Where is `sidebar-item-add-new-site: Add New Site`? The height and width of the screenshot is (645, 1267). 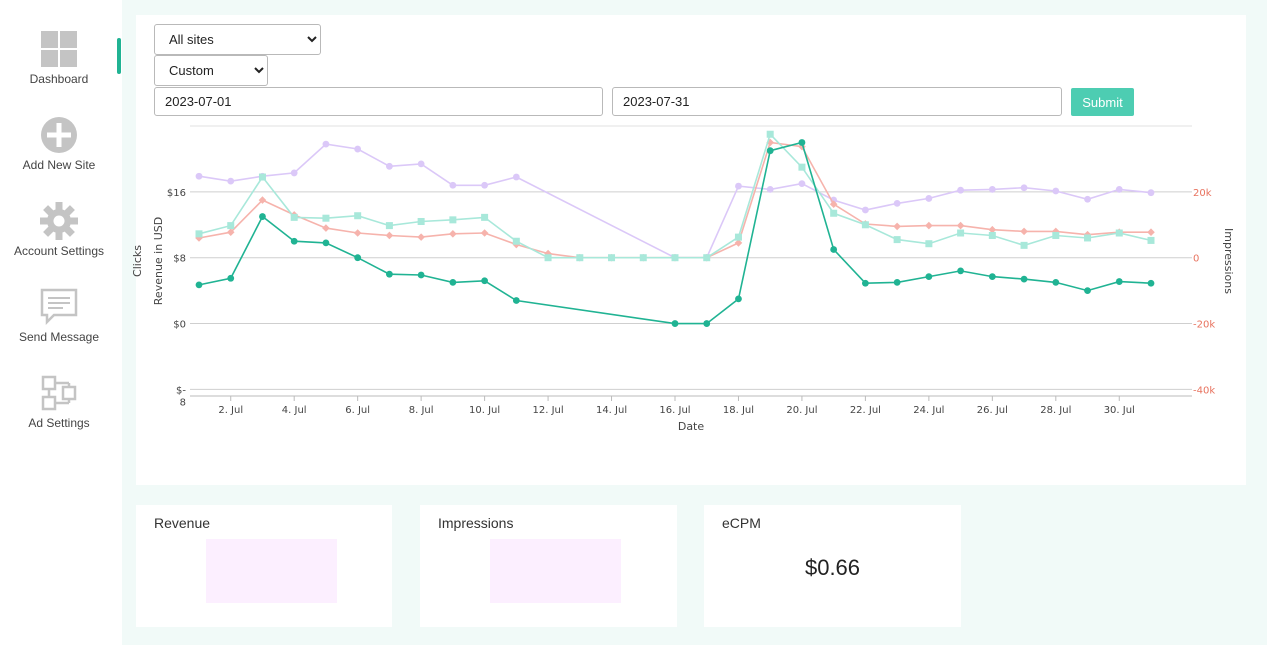 sidebar-item-add-new-site: Add New Site is located at coordinates (59, 144).